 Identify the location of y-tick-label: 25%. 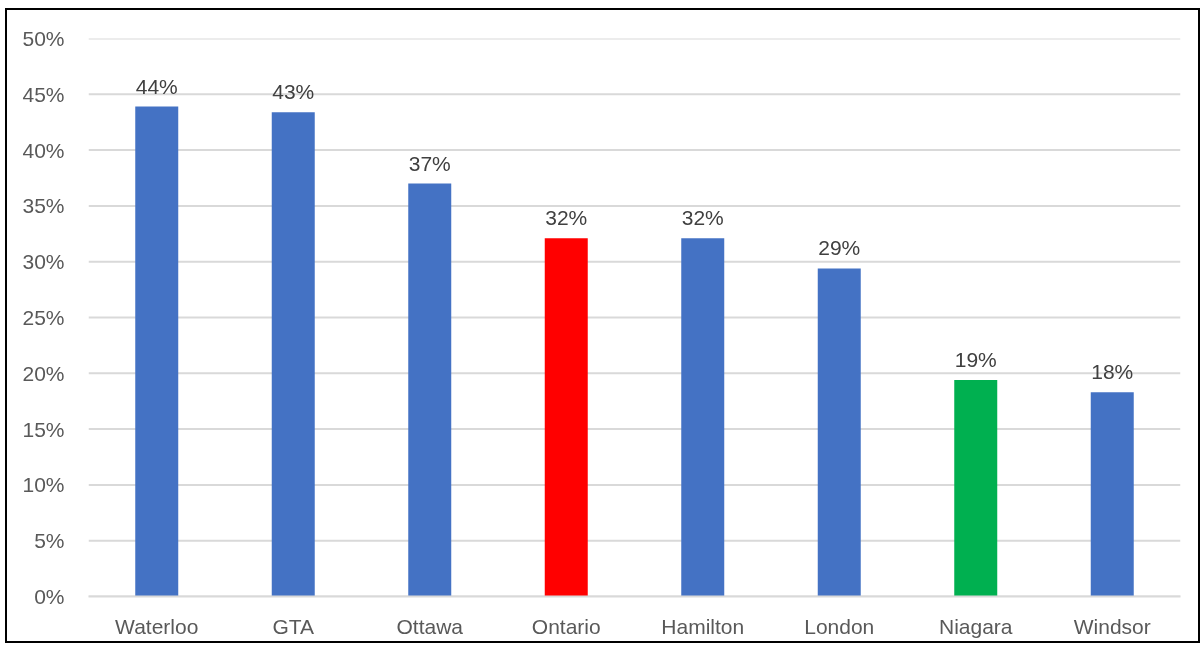
(43, 317).